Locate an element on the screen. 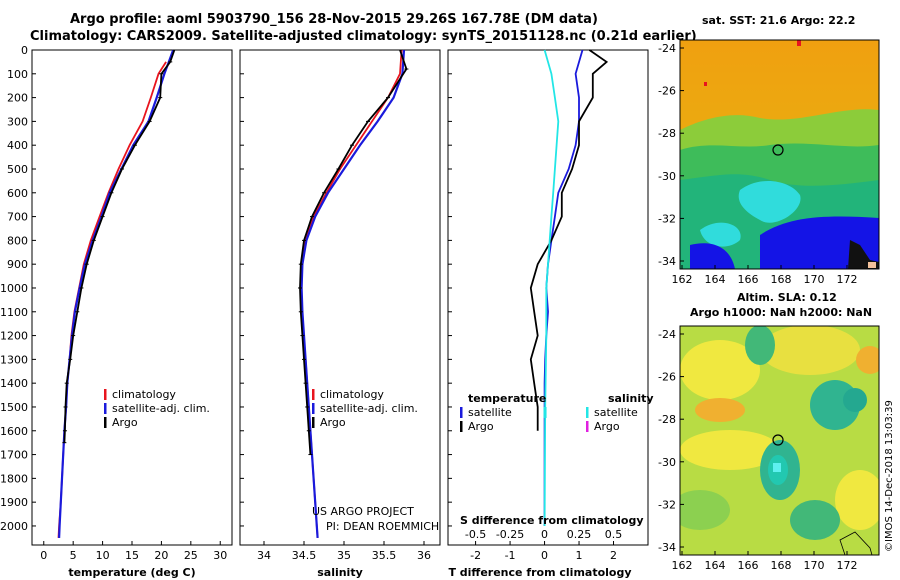  sst-argo-marker is located at coordinates (778, 150).